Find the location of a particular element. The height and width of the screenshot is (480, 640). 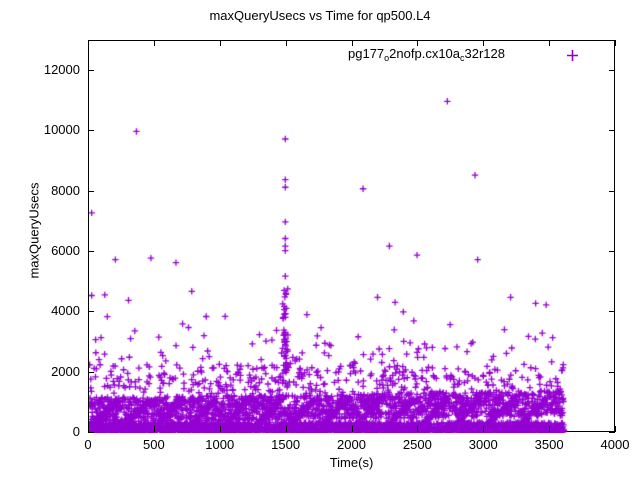

y-tick-label: 0 is located at coordinates (76, 431).